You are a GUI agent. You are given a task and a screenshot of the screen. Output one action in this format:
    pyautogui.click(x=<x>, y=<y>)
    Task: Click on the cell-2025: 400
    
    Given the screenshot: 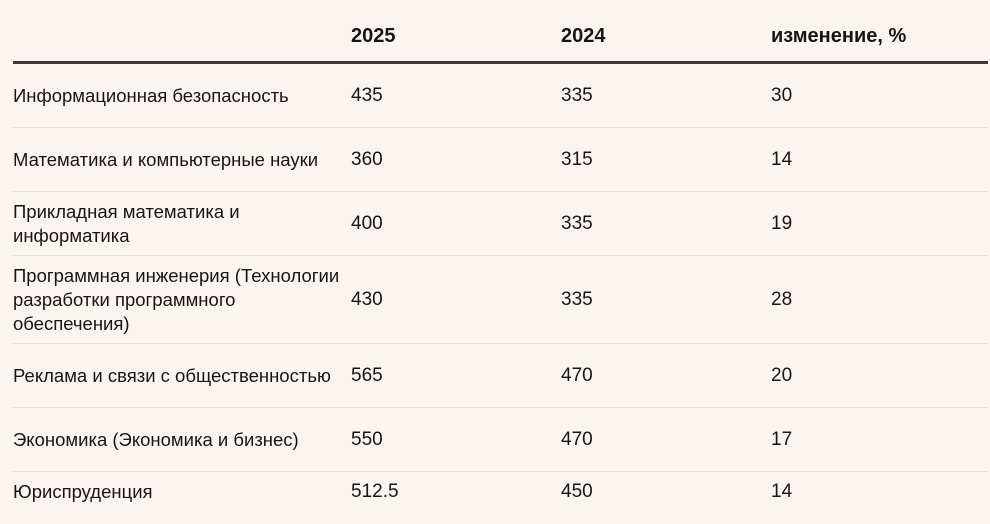 What is the action you would take?
    pyautogui.click(x=367, y=223)
    